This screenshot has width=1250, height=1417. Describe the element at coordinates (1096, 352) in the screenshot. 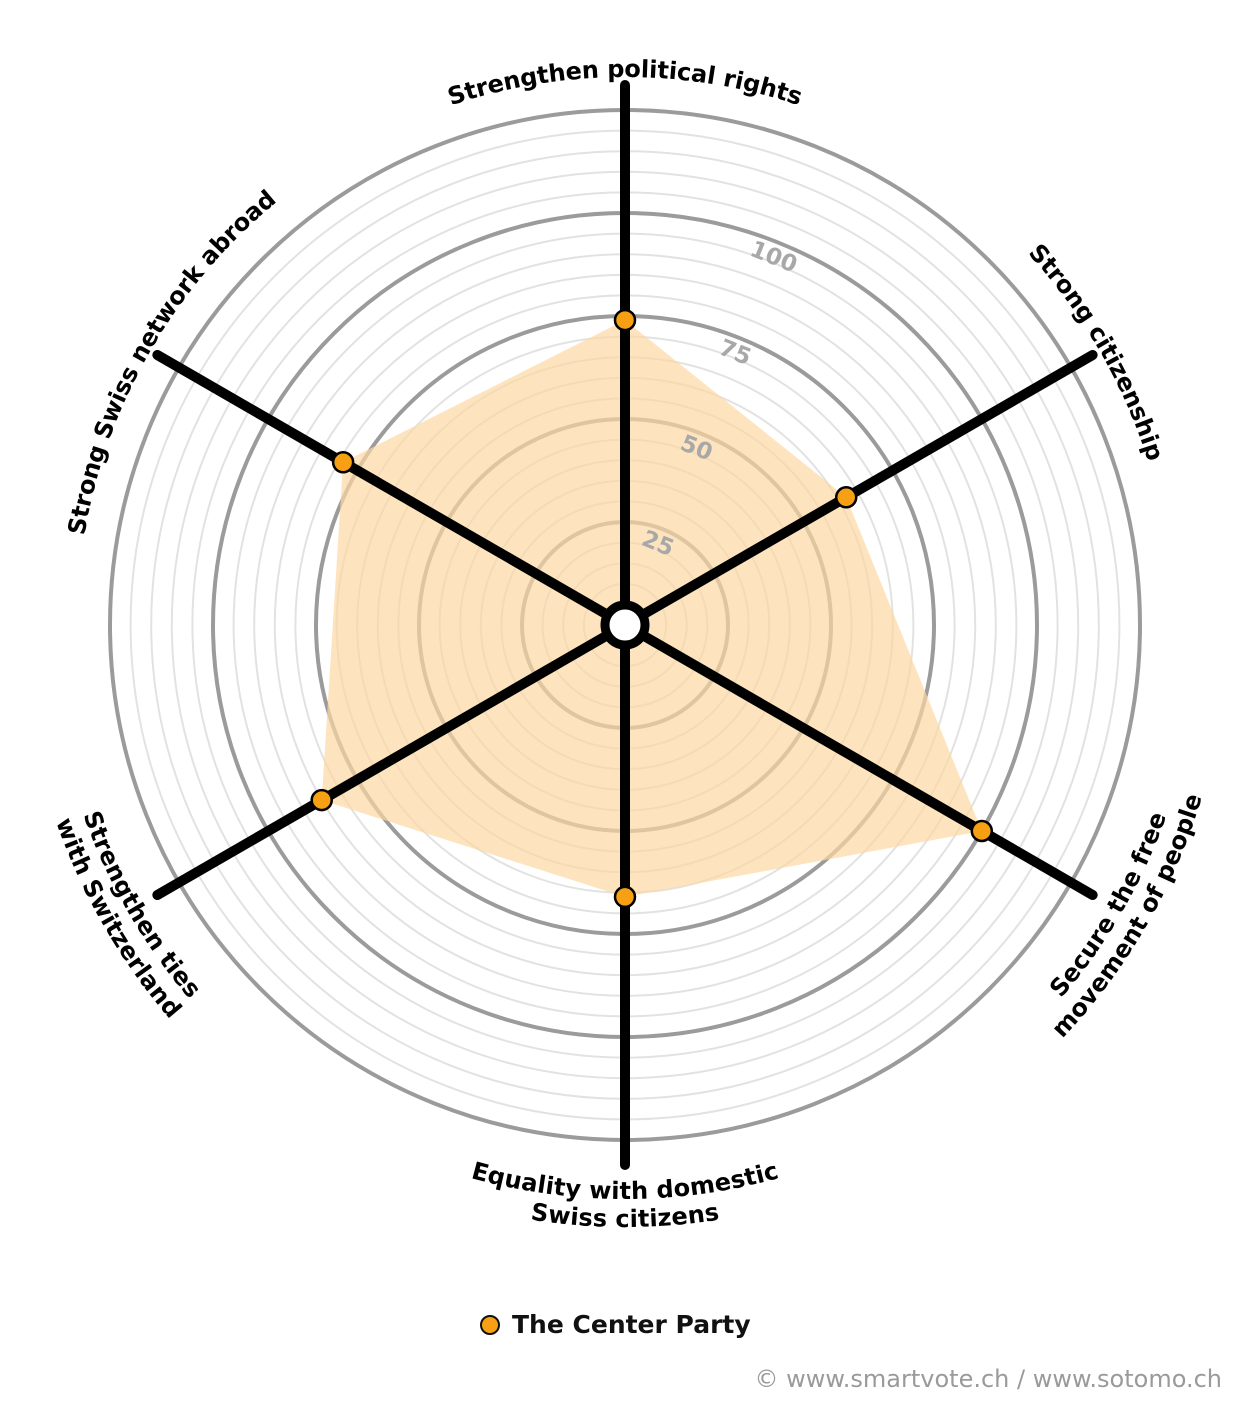

I see `axis-label: Strong citizenship` at that location.